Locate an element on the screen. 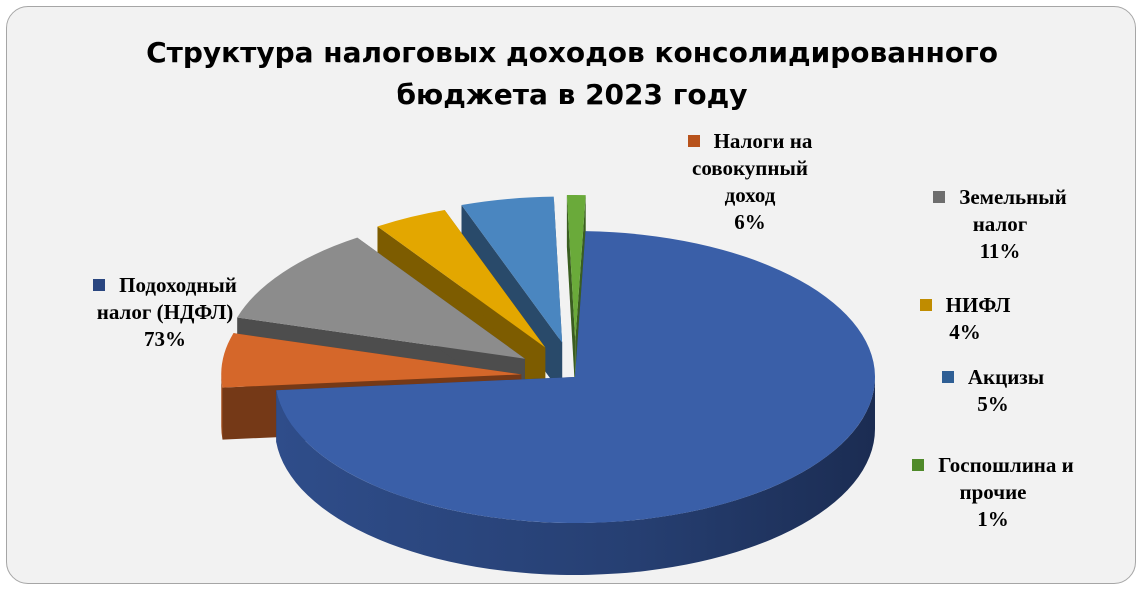 This screenshot has width=1144, height=591. legend-swatch-nifl is located at coordinates (925, 305).